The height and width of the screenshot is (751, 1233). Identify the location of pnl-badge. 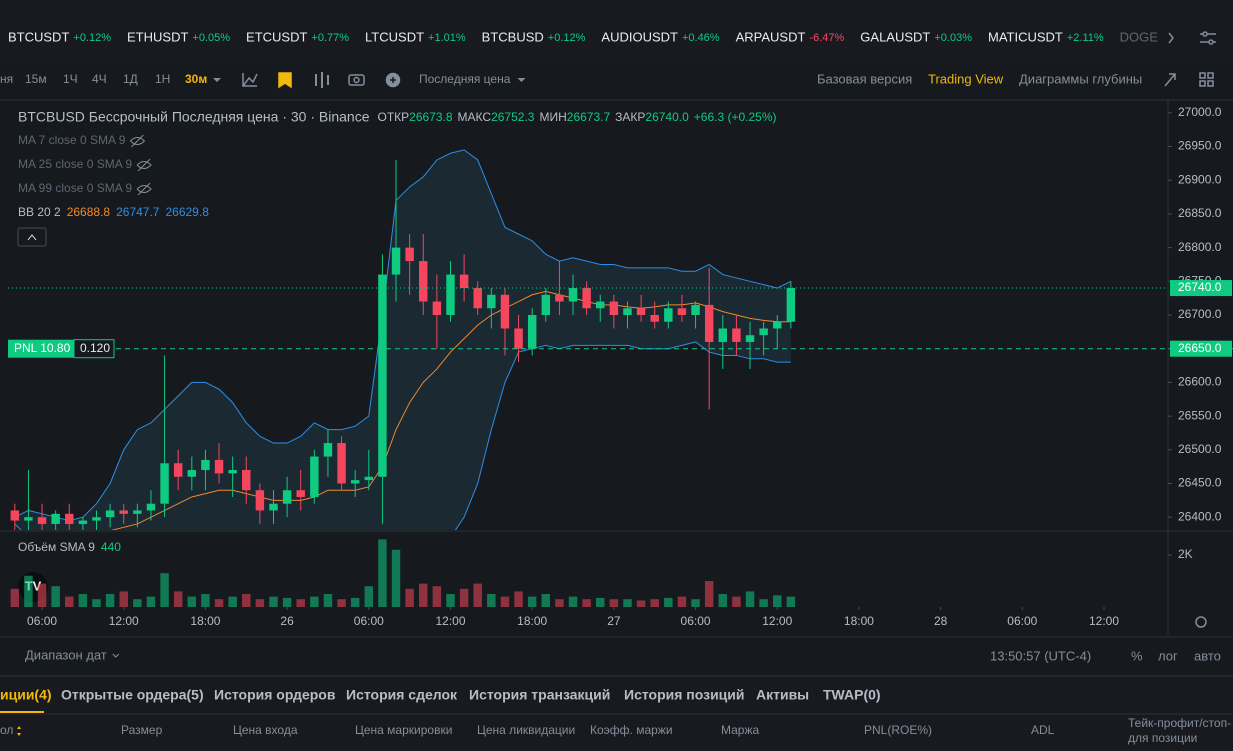
(41, 348).